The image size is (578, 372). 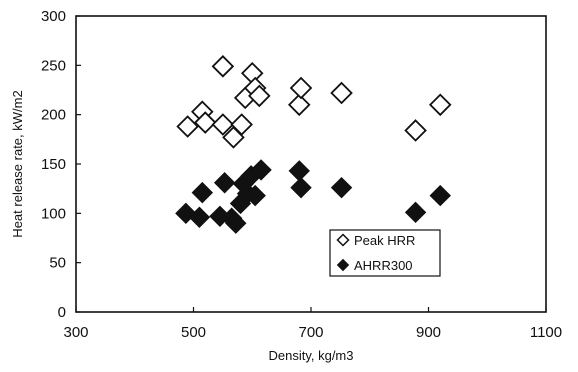 I want to click on x-axis-title: Density, kg/m3, so click(x=310, y=355).